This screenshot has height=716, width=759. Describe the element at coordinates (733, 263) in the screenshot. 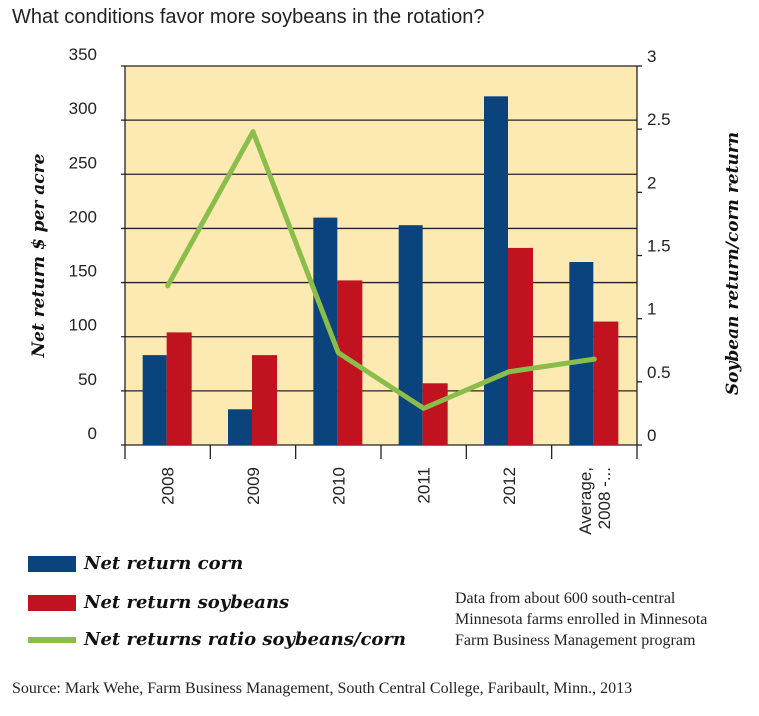

I see `y2-axis-label: Soybean return/corn return` at that location.